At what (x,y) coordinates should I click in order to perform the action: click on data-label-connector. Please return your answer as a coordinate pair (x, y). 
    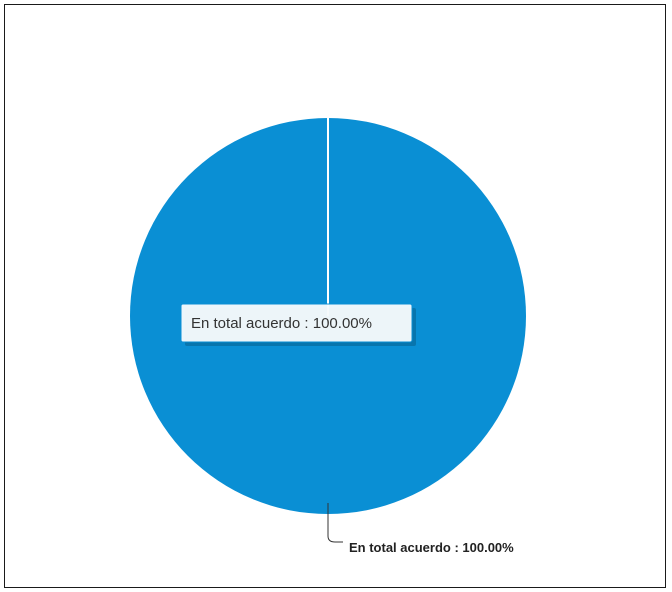
    Looking at the image, I should click on (335, 523).